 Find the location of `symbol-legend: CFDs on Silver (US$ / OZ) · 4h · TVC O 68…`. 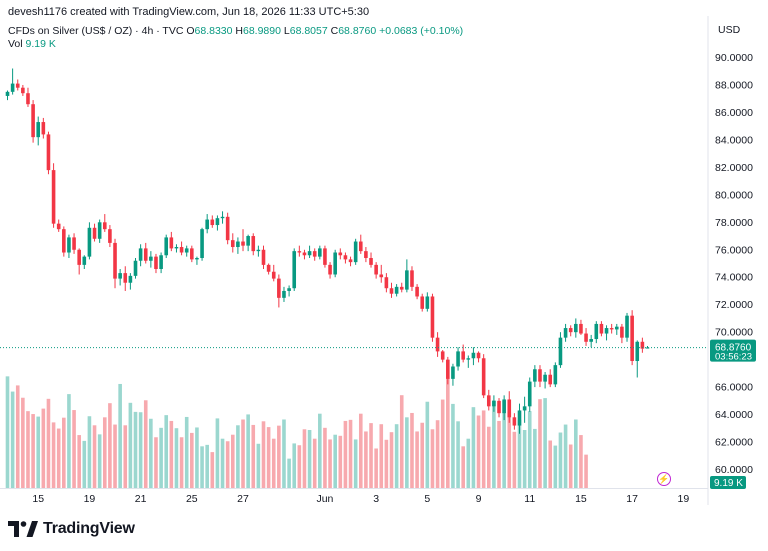

symbol-legend: CFDs on Silver (US$ / OZ) · 4h · TVC O 68… is located at coordinates (235, 31).